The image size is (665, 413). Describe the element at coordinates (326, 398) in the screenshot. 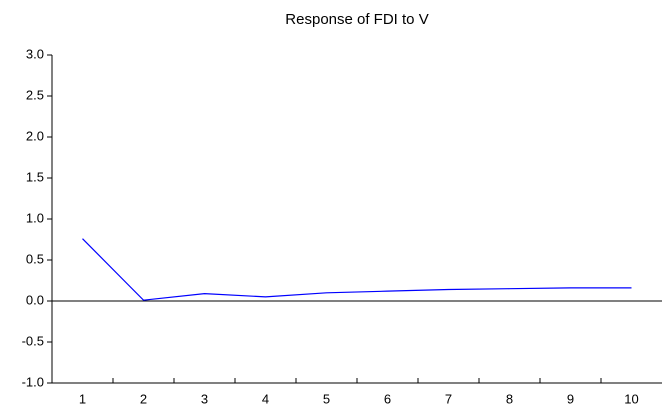

I see `x-tick-label: 5` at that location.